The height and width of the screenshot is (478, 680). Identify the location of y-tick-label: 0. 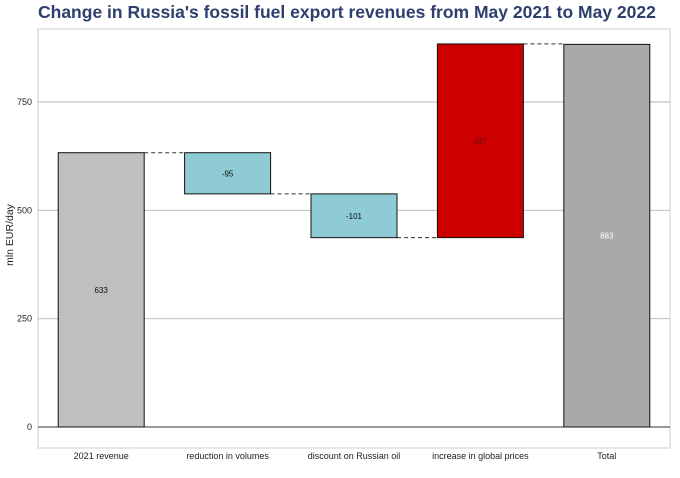
(29, 427).